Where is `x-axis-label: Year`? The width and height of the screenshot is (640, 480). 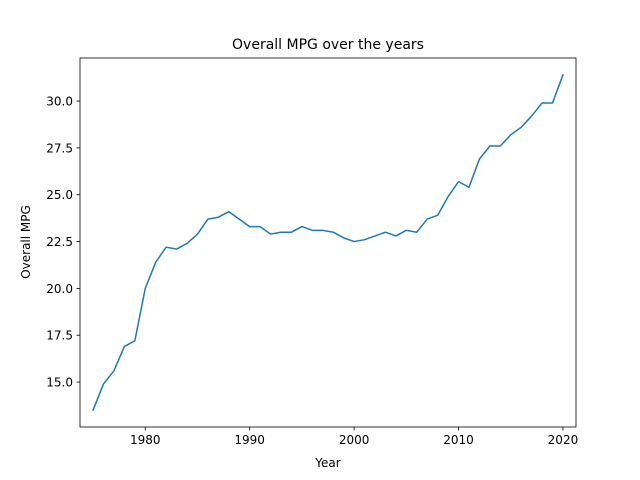 x-axis-label: Year is located at coordinates (327, 463).